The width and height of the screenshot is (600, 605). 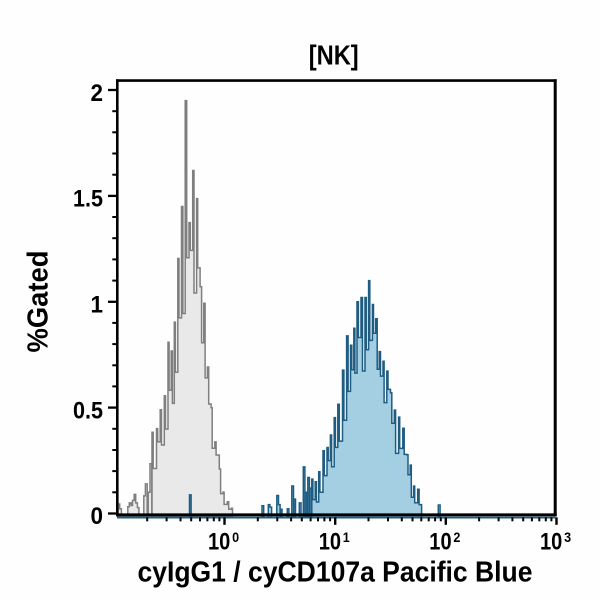 I want to click on svg-text: 1.5, so click(x=88, y=199).